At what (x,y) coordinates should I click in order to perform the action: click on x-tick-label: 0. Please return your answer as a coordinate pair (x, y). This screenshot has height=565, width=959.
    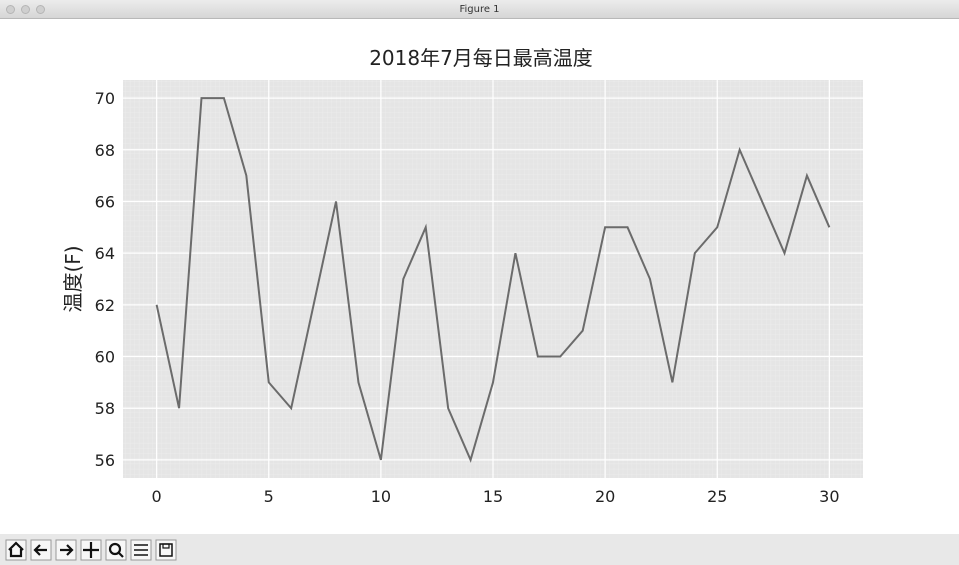
    Looking at the image, I should click on (157, 496).